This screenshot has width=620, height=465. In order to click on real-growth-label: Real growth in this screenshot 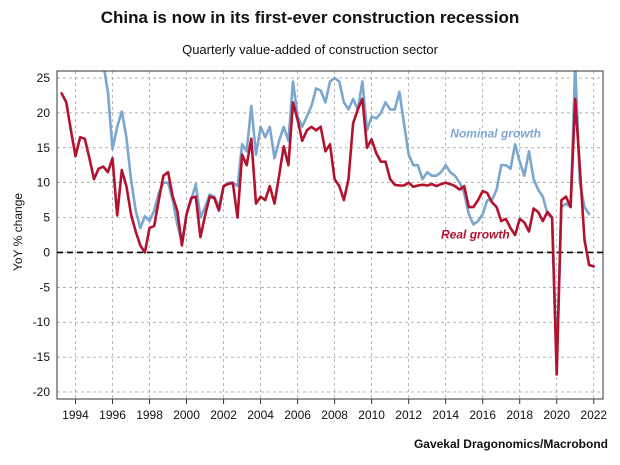, I will do `click(475, 234)`.